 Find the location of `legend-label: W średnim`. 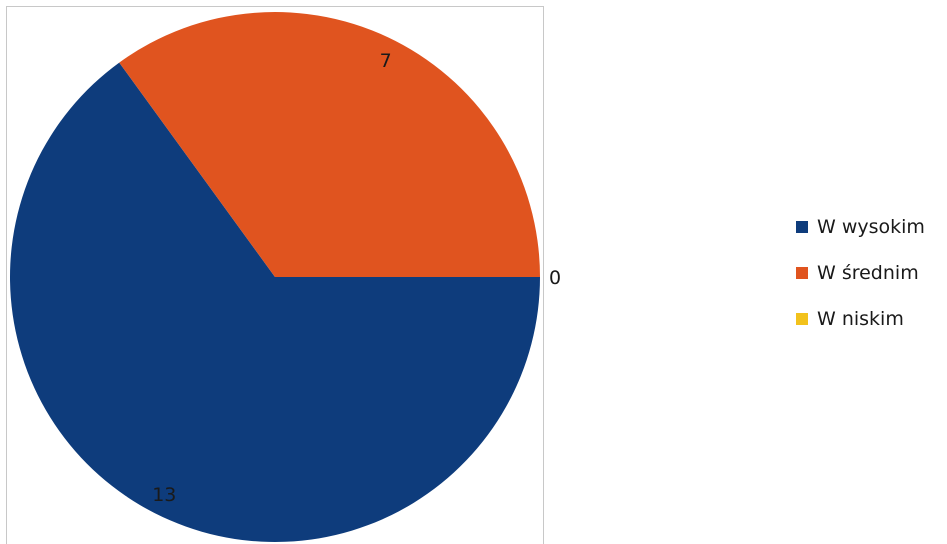

legend-label: W średnim is located at coordinates (868, 273).